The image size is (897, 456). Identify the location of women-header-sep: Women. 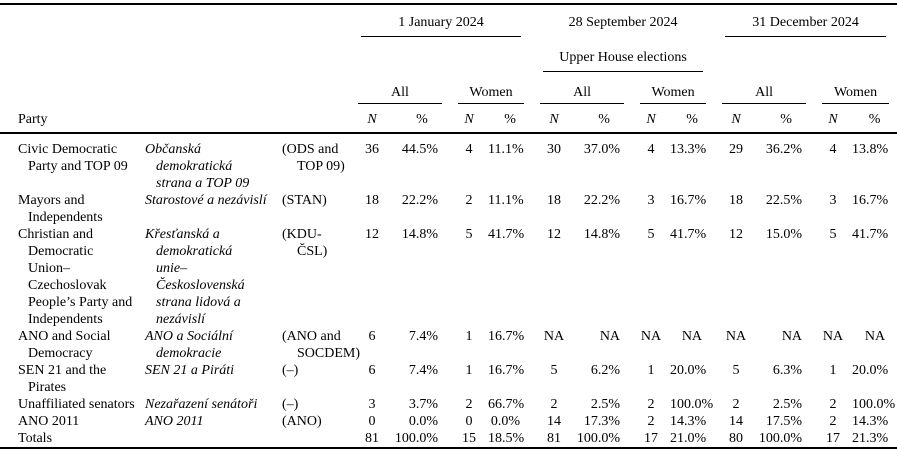
(673, 88).